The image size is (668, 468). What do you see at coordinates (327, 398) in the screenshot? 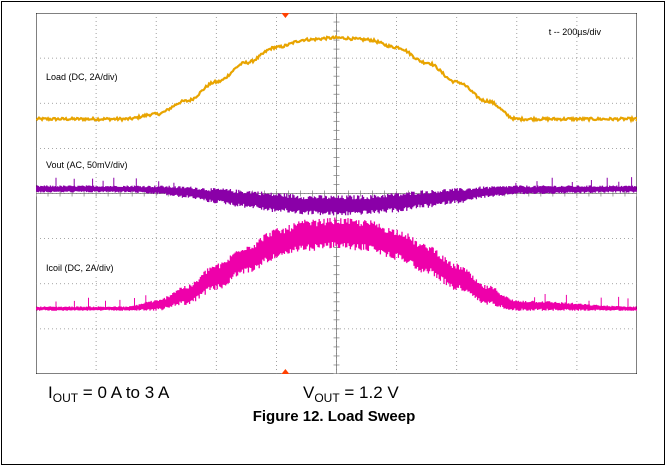
I see `vout-subscript: OUT` at bounding box center [327, 398].